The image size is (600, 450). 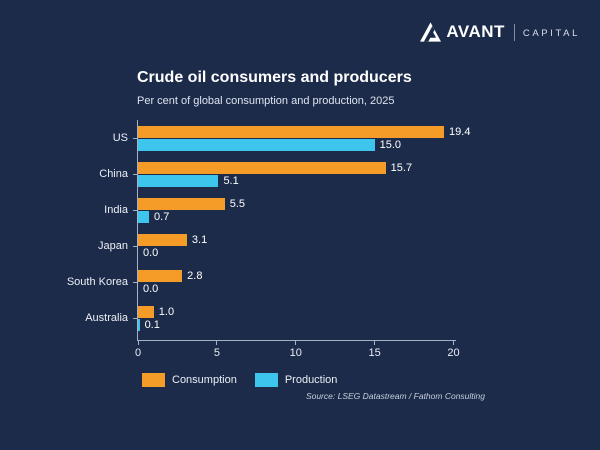 What do you see at coordinates (239, 380) in the screenshot?
I see `legend: Consumption Production` at bounding box center [239, 380].